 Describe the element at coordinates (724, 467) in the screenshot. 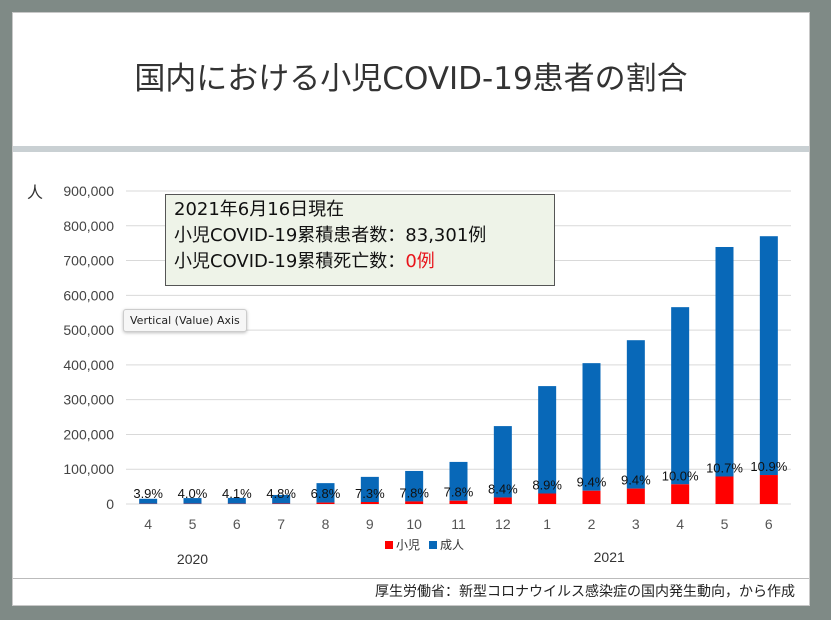

I see `data-label: 10.7%` at that location.